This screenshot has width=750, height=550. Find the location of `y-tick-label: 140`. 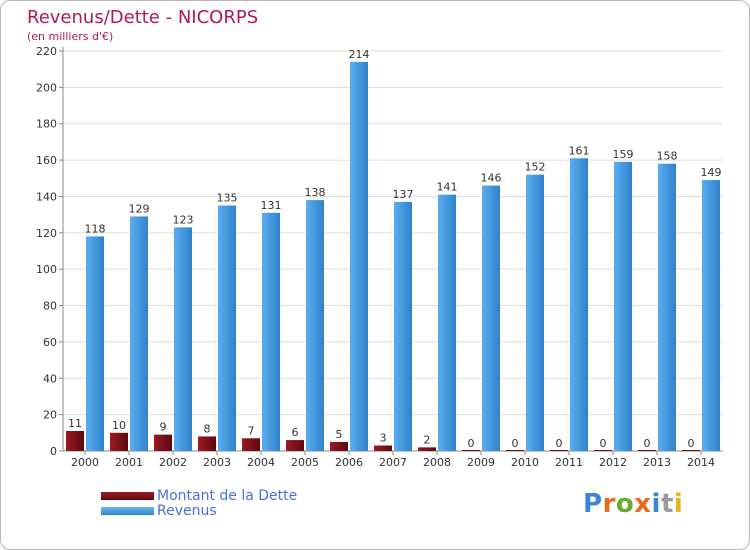

y-tick-label: 140 is located at coordinates (46, 196).